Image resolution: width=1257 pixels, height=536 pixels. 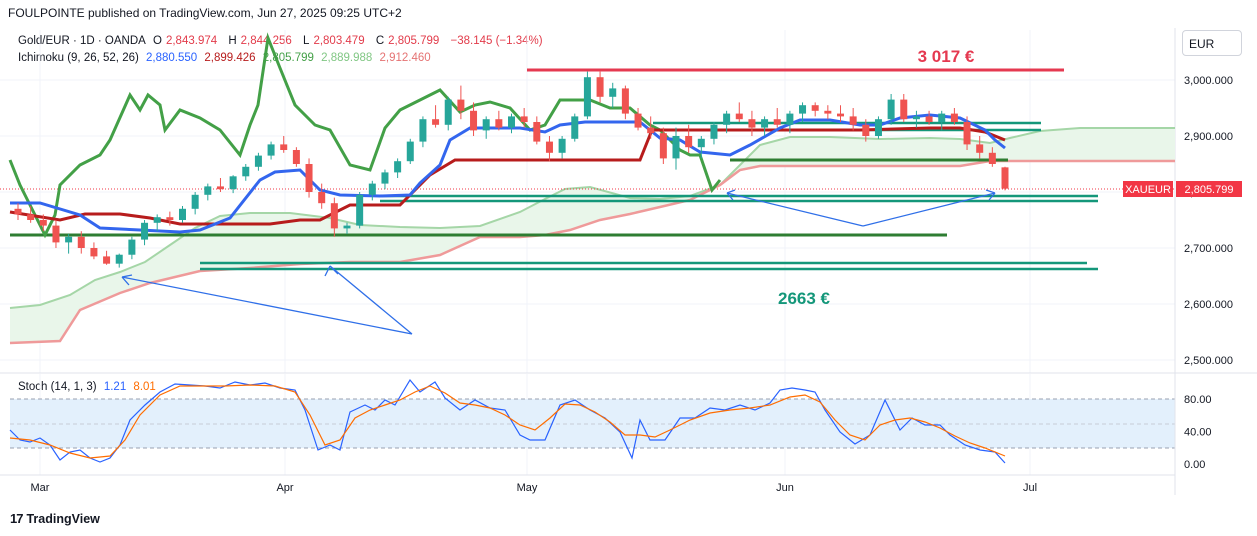 I want to click on month-label: May, so click(x=527, y=488).